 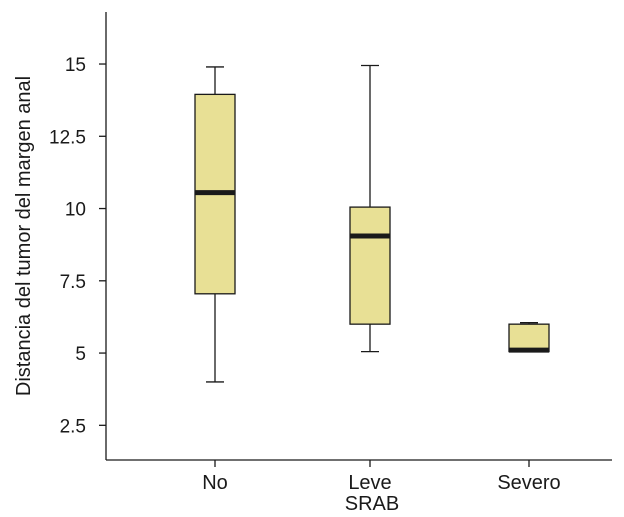 I want to click on y-tick-label: 12.5, so click(x=67, y=137).